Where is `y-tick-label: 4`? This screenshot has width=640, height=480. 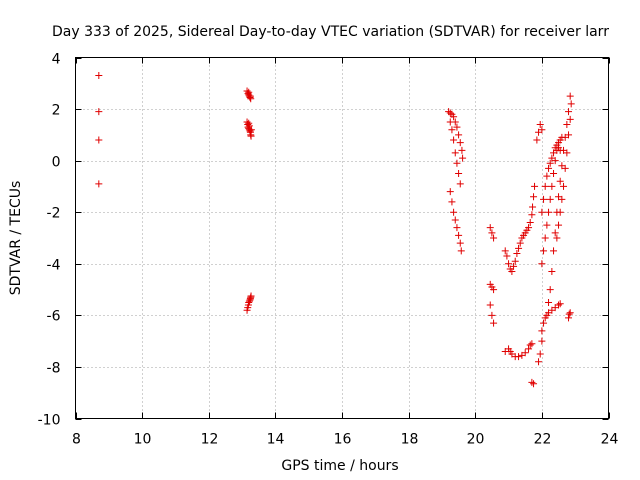 y-tick-label: 4 is located at coordinates (56, 60).